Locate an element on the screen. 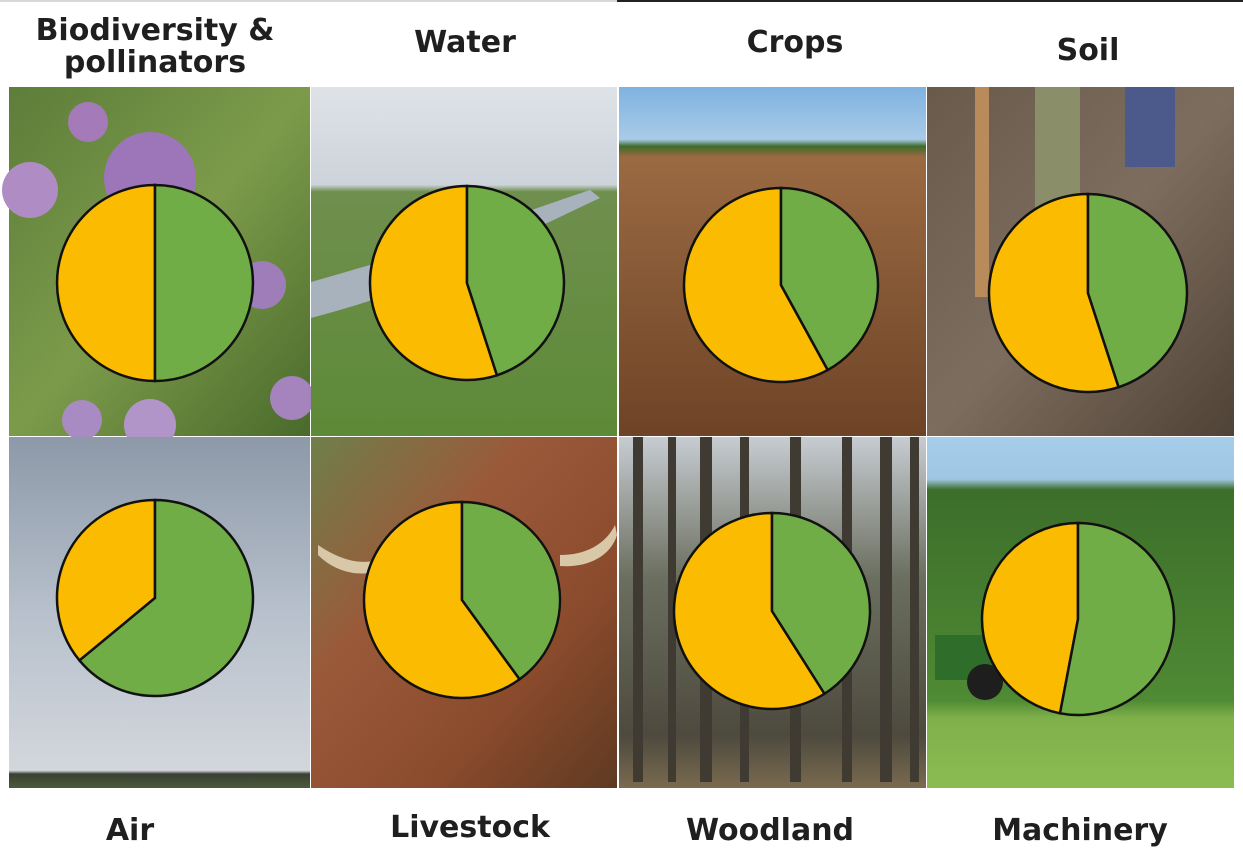 This screenshot has width=1243, height=868. photo-spade-handle is located at coordinates (982, 192).